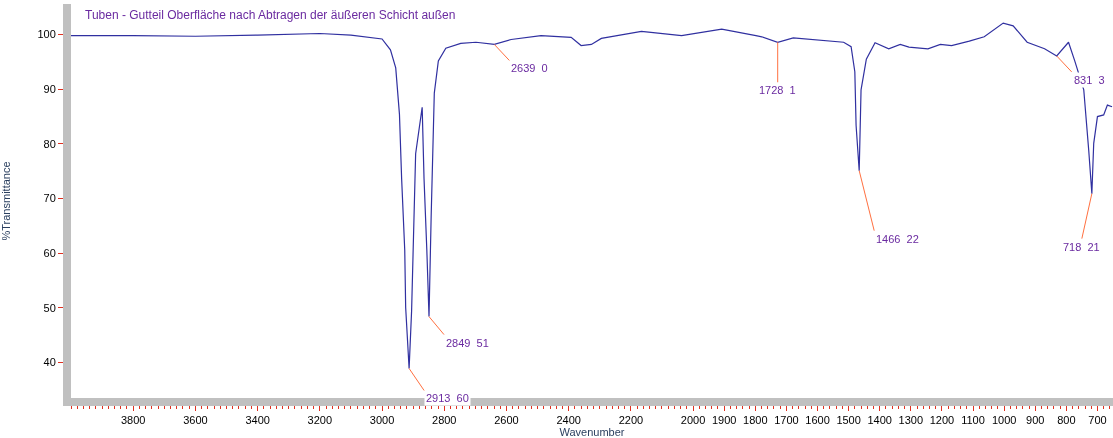 The height and width of the screenshot is (438, 1113). I want to click on annotation: 831 3, so click(1089, 80).